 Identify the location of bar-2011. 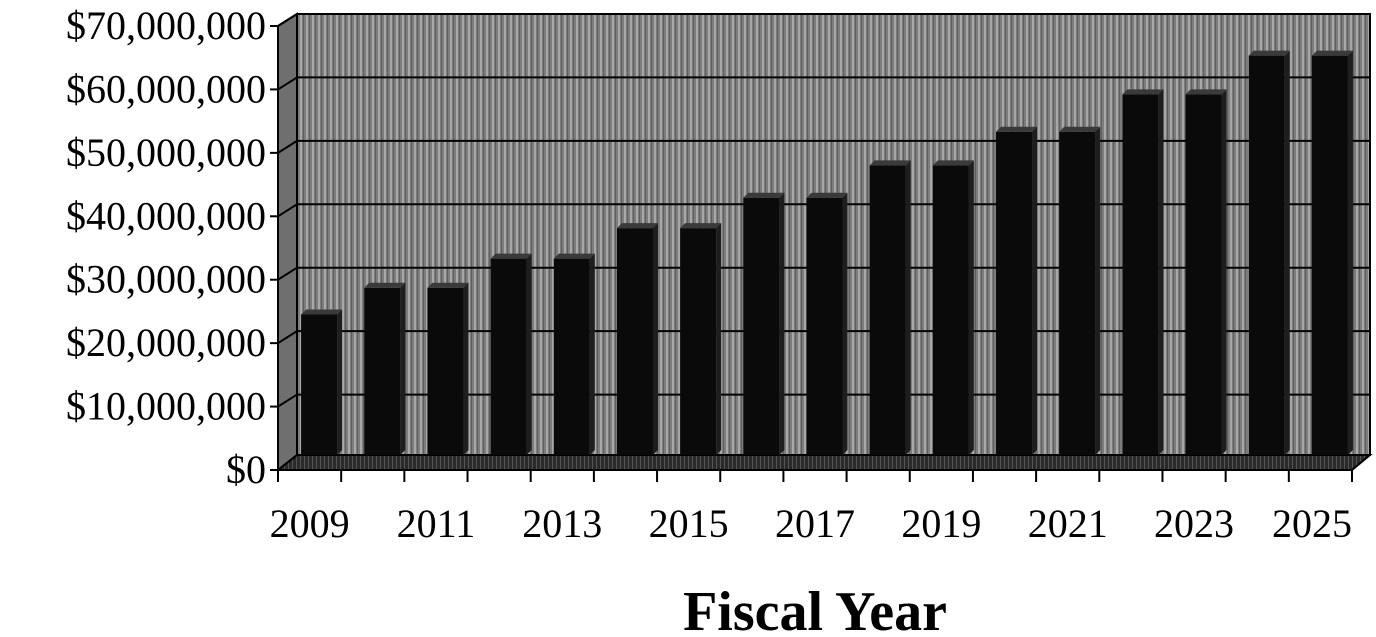
(448, 368).